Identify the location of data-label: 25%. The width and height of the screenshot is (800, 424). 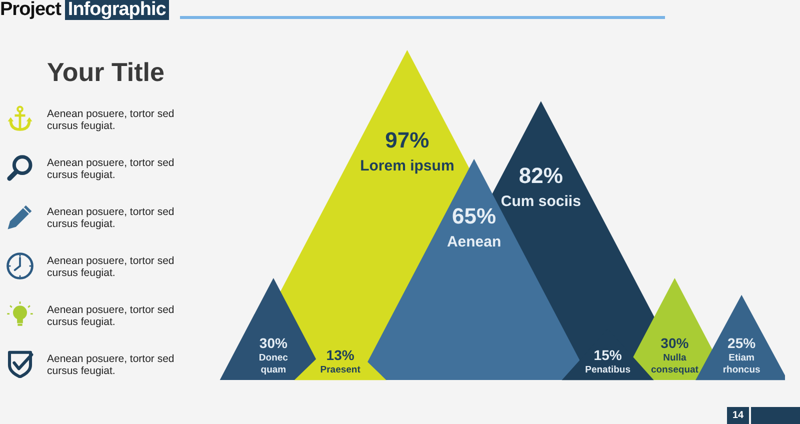
(742, 343).